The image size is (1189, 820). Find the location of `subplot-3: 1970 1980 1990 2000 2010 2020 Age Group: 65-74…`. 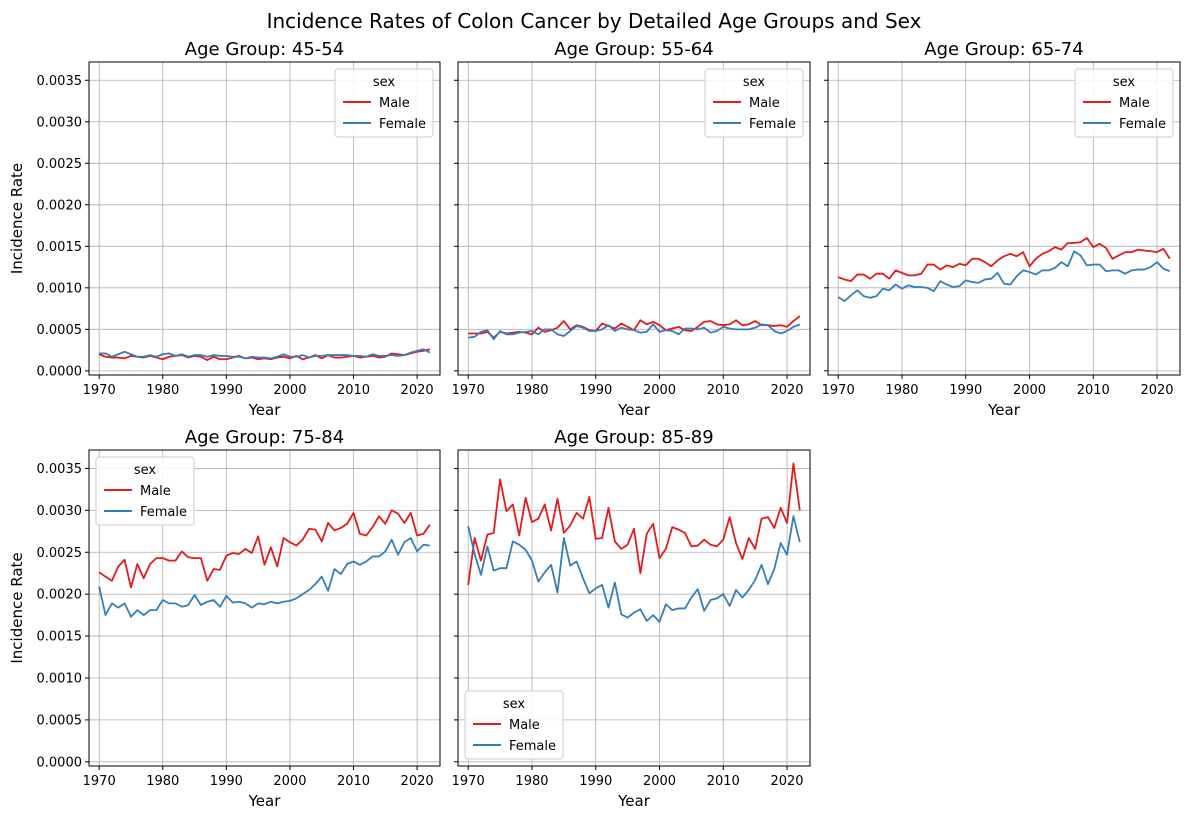

subplot-3: 1970 1980 1990 2000 2010 2020 Age Group: 65-74… is located at coordinates (1001, 229).